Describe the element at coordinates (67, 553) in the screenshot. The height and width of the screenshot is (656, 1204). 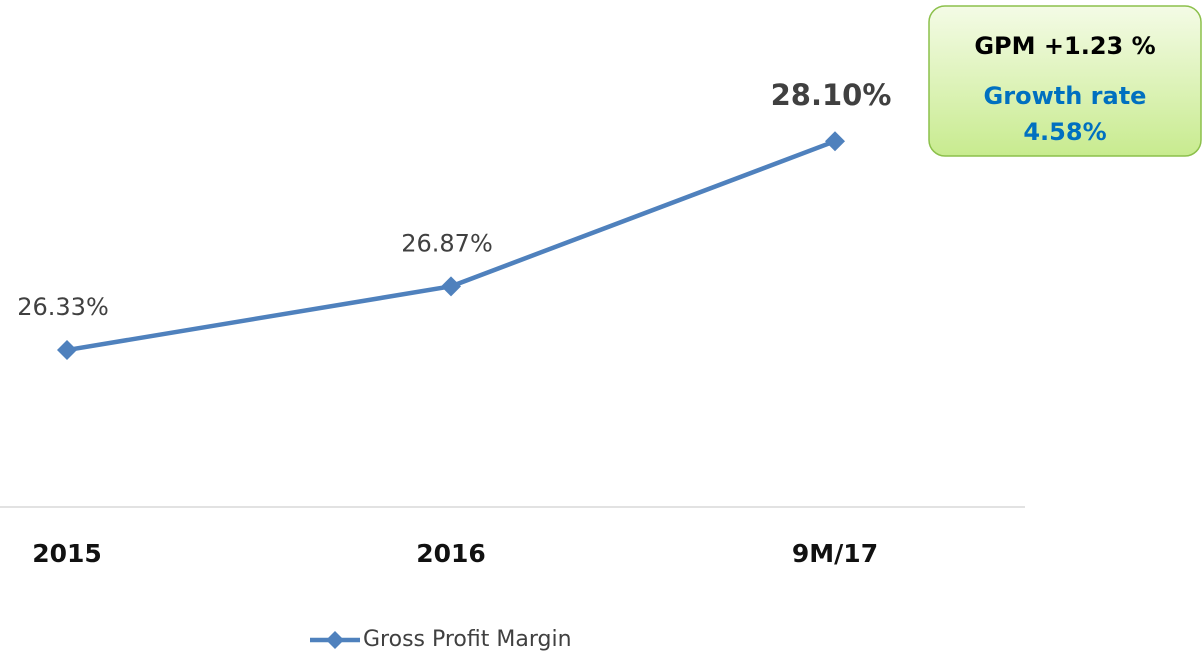
I see `x-tick-label: 2015` at that location.